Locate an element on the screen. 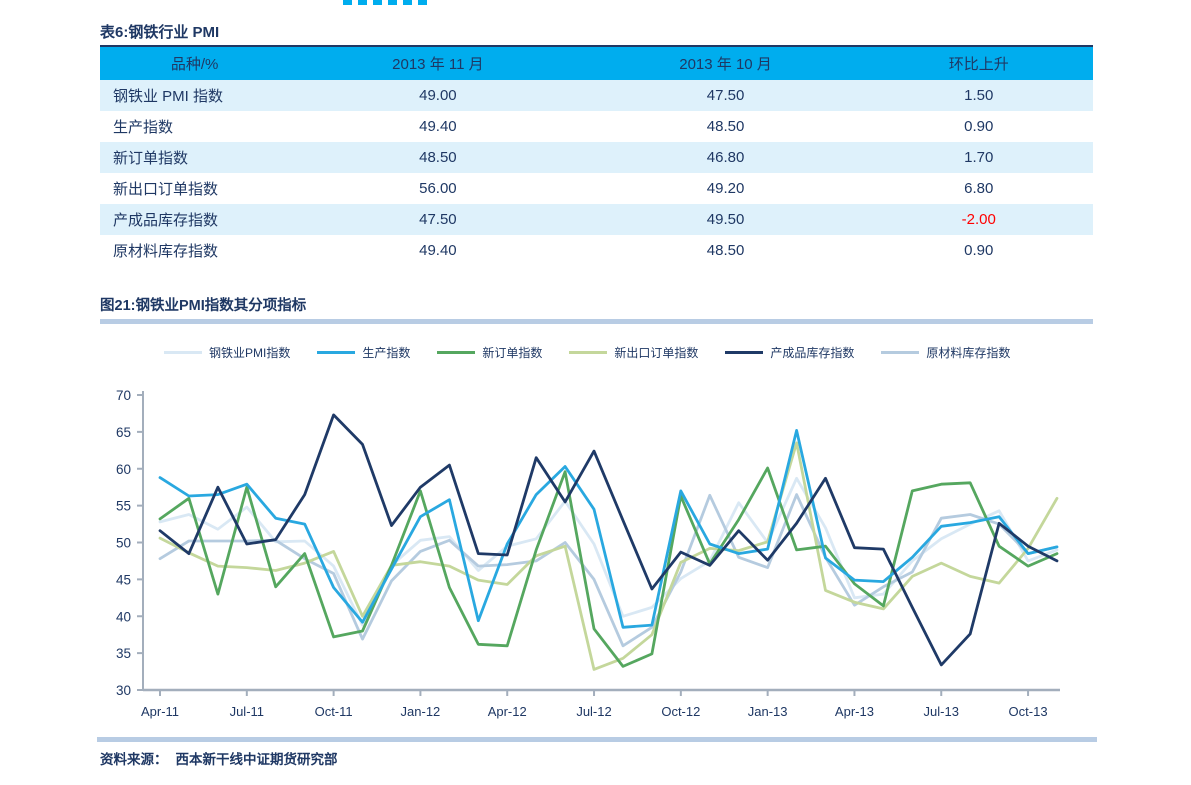 The width and height of the screenshot is (1191, 785). value-cell: 6.80 is located at coordinates (979, 188).